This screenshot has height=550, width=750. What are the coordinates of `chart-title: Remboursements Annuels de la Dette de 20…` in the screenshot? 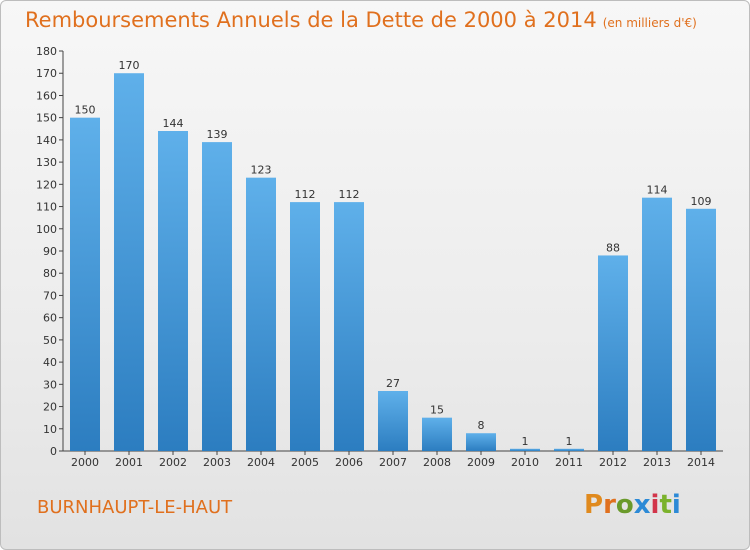 It's located at (361, 20).